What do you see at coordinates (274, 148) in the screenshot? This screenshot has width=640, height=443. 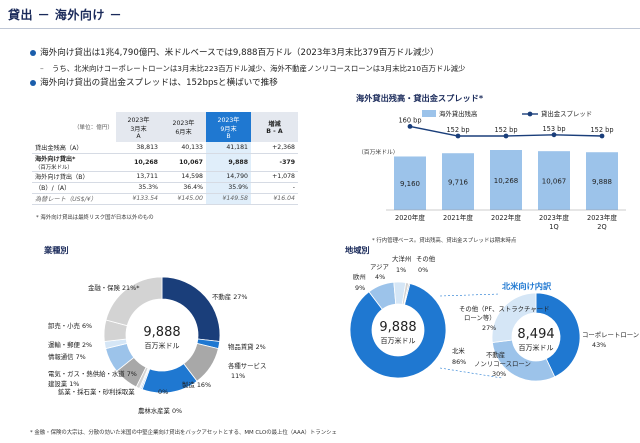 I see `cell: +2,368` at bounding box center [274, 148].